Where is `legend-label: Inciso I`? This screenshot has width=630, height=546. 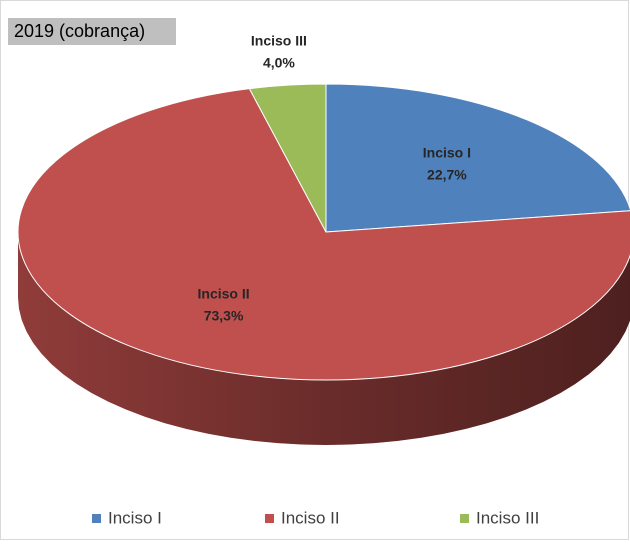 legend-label: Inciso I is located at coordinates (135, 517).